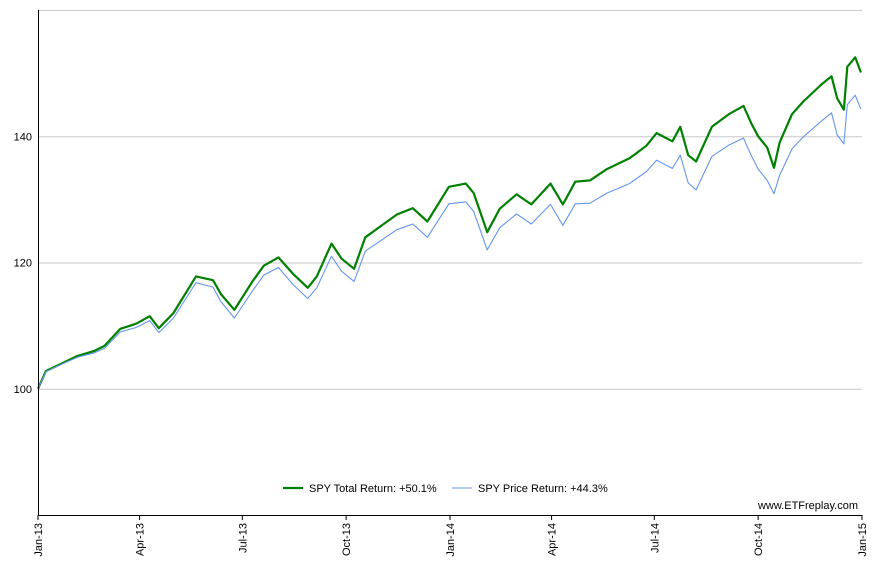 The image size is (884, 573). What do you see at coordinates (39, 540) in the screenshot?
I see `x-tick-label: Jan-13` at bounding box center [39, 540].